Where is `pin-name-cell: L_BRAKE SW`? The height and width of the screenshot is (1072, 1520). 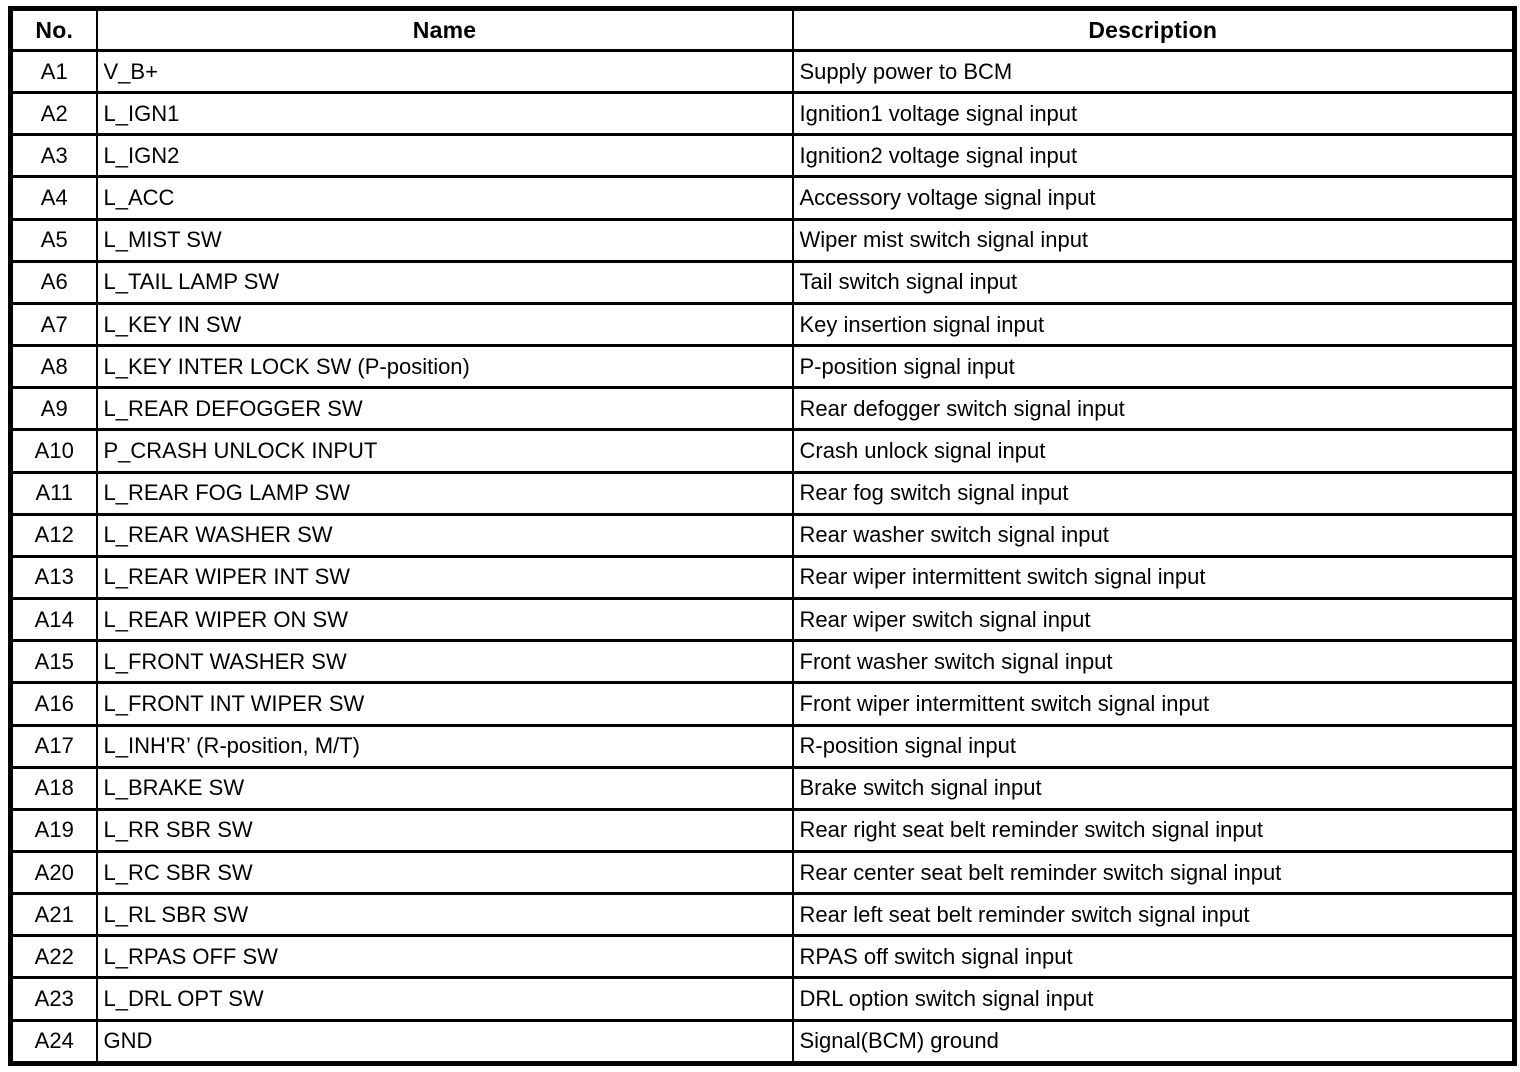 pin-name-cell: L_BRAKE SW is located at coordinates (444, 788).